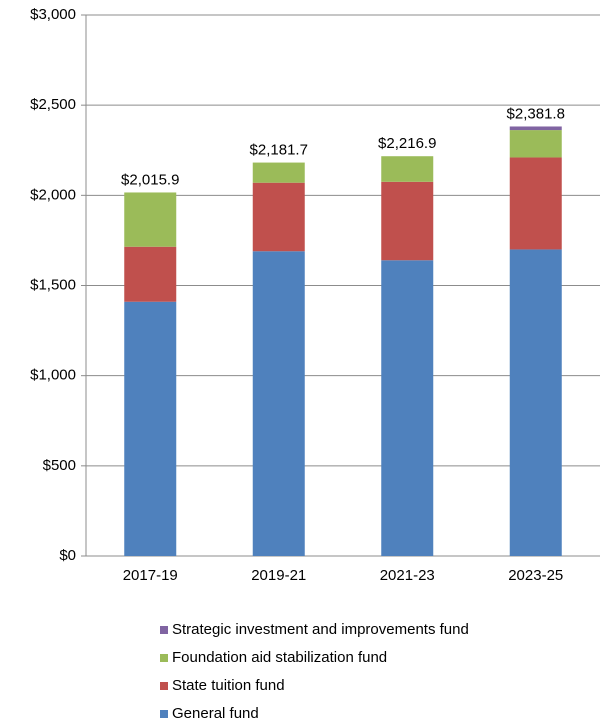  Describe the element at coordinates (150, 575) in the screenshot. I see `x-tick-label: 2017-19` at that location.